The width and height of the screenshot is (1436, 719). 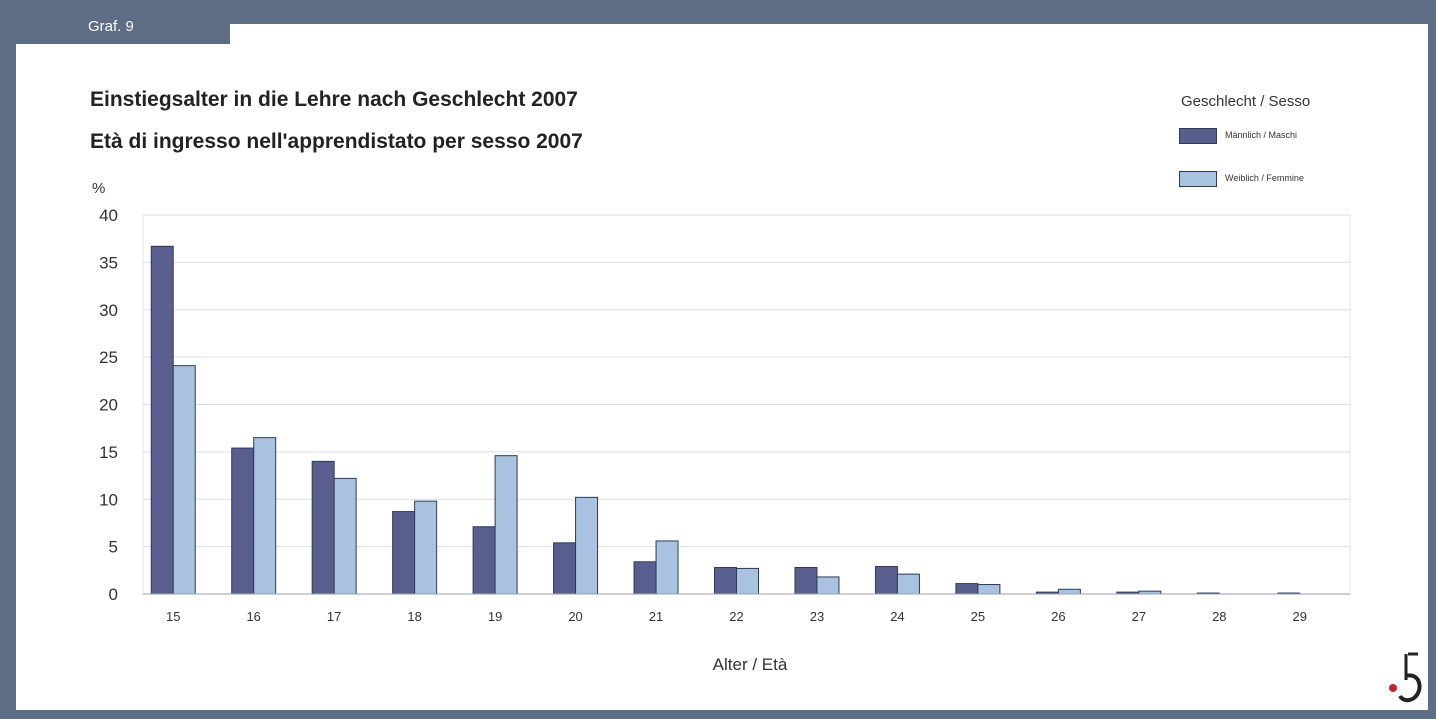 I want to click on y-tick-label: 0, so click(x=113, y=594).